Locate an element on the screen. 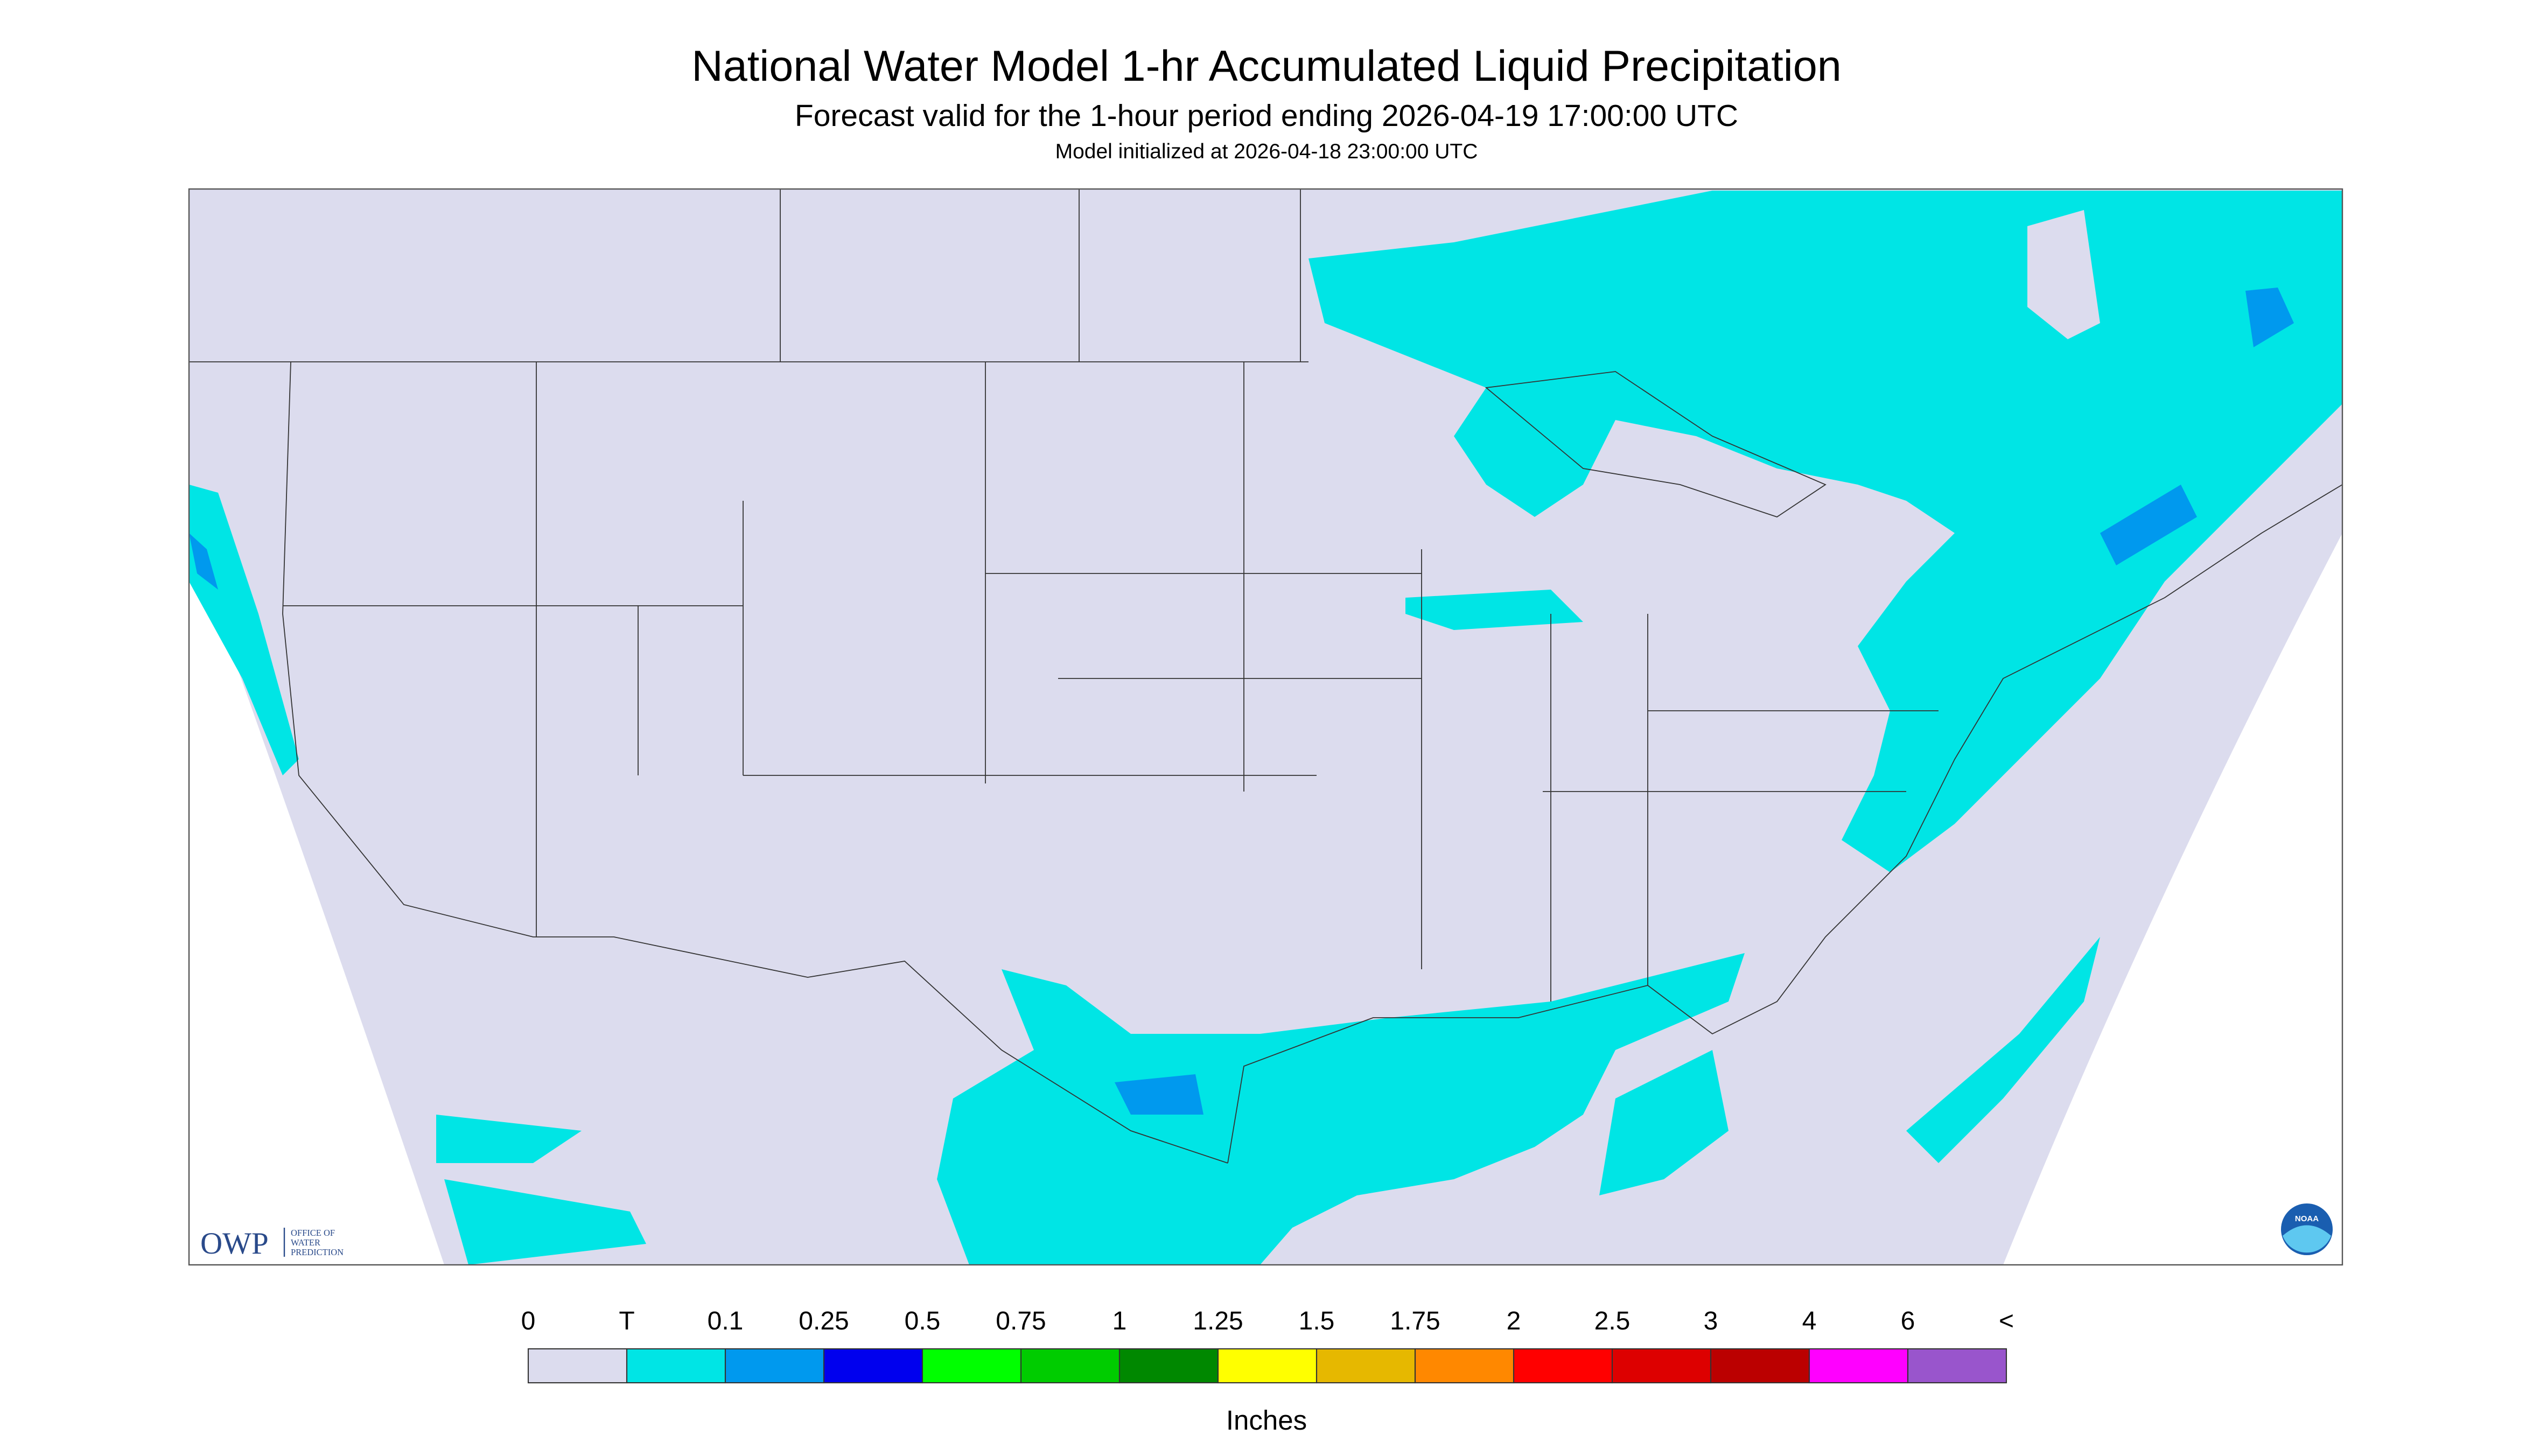 The image size is (2533, 1456). precip-pacific is located at coordinates (509, 1139).